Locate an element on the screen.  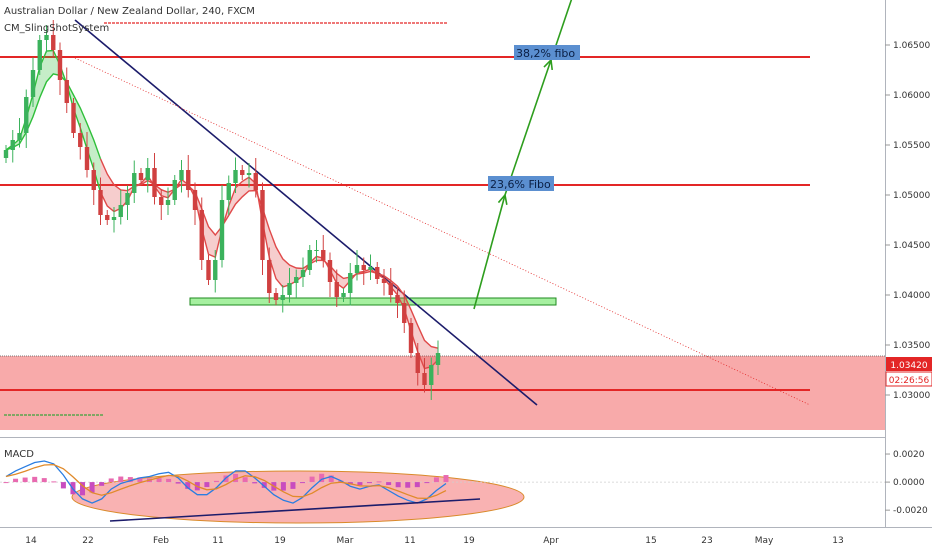
fibo-382-box is located at coordinates (547, 52).